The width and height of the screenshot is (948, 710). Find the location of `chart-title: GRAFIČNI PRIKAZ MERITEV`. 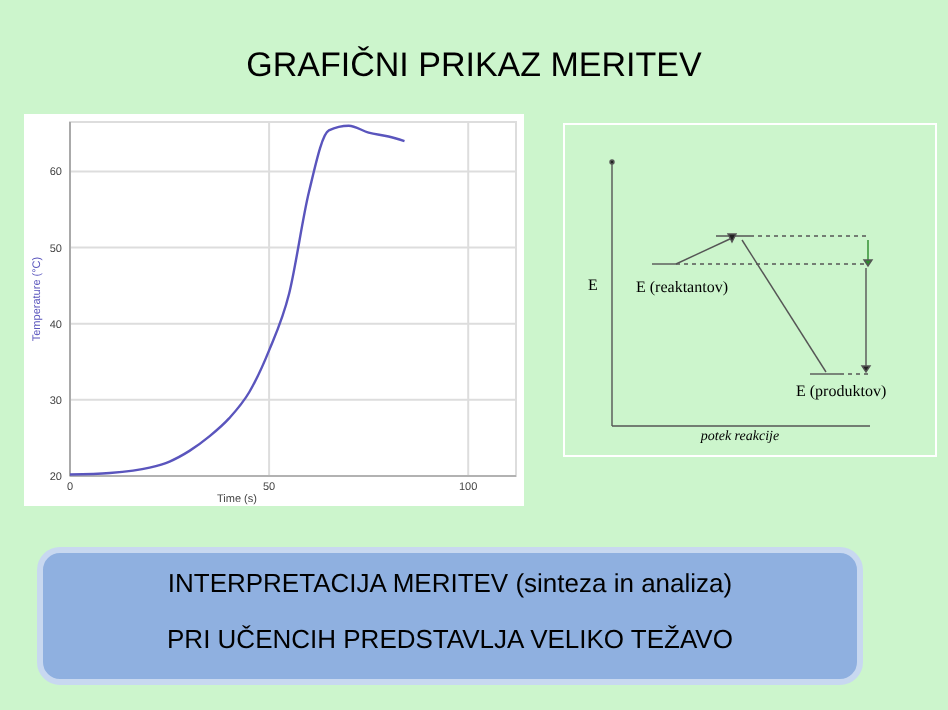

chart-title: GRAFIČNI PRIKAZ MERITEV is located at coordinates (474, 65).